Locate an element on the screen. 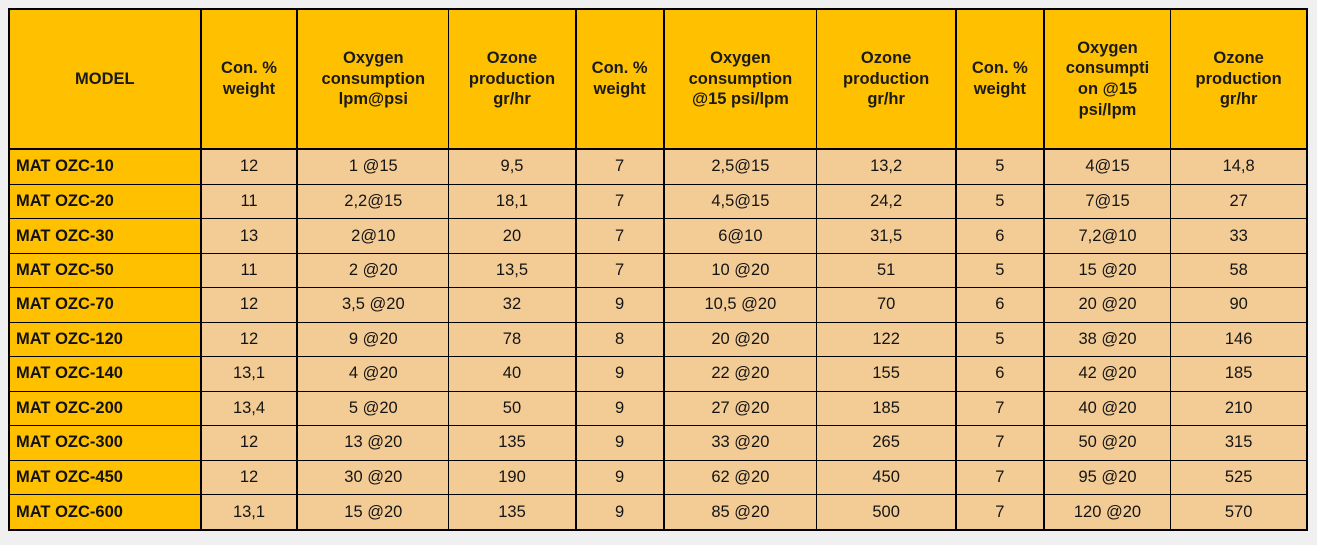 The height and width of the screenshot is (545, 1317). value-cell: 50 is located at coordinates (512, 408).